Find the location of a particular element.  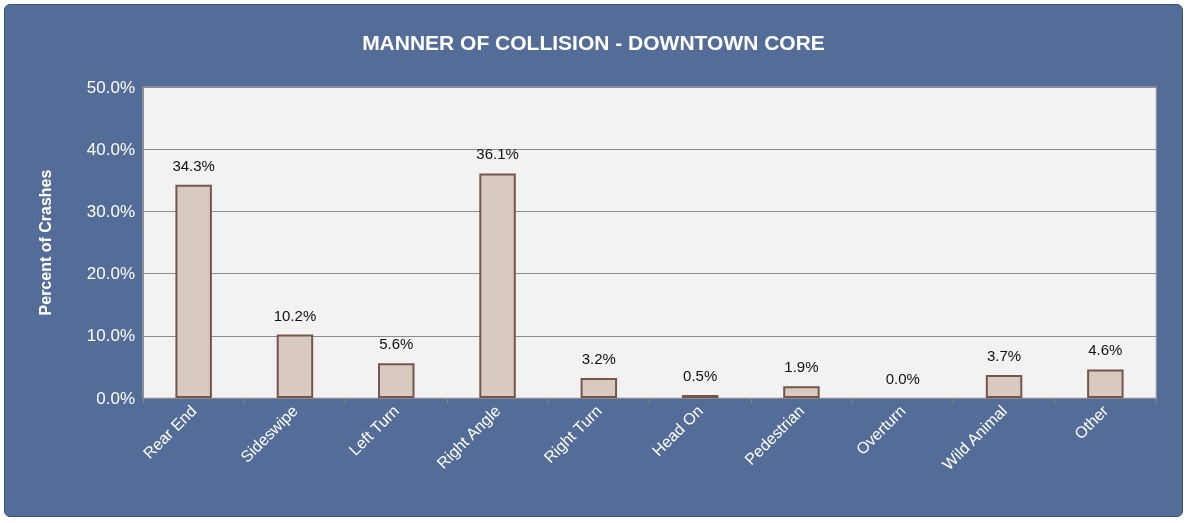

y-tick-label: 0.0% is located at coordinates (115, 398).